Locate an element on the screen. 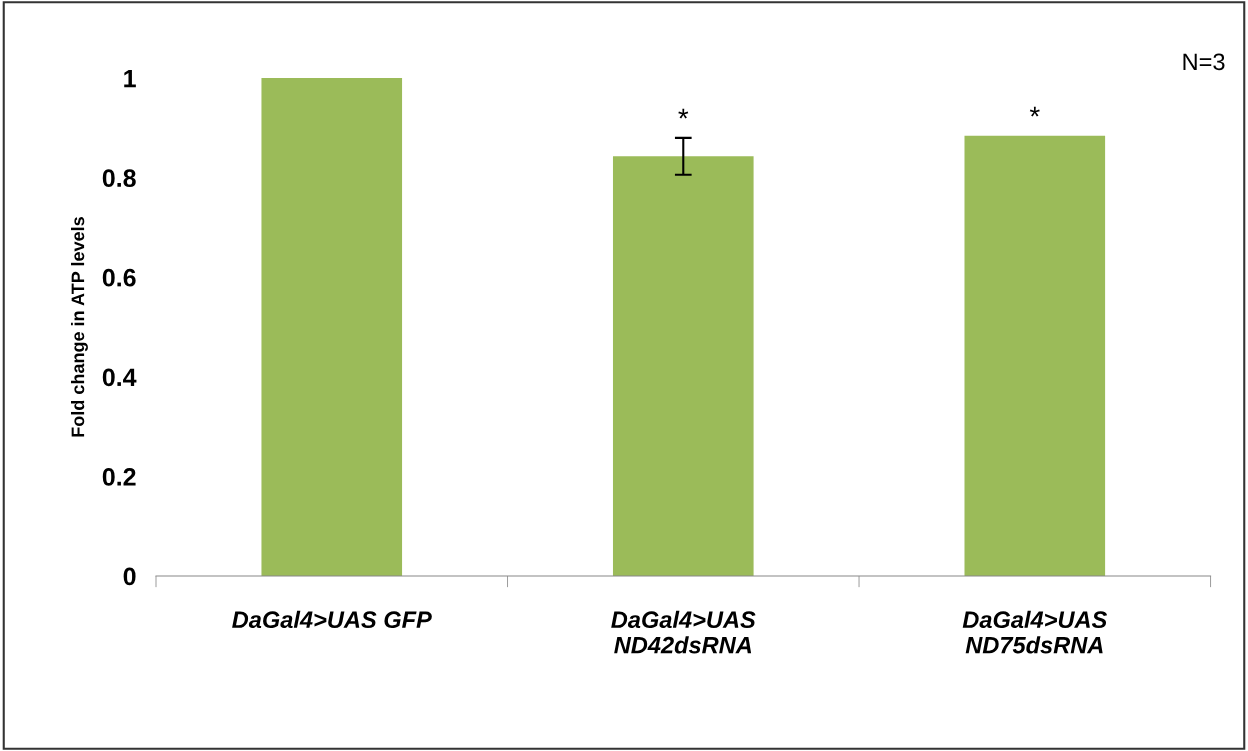  y-tick-label: 0.4 is located at coordinates (119, 377).